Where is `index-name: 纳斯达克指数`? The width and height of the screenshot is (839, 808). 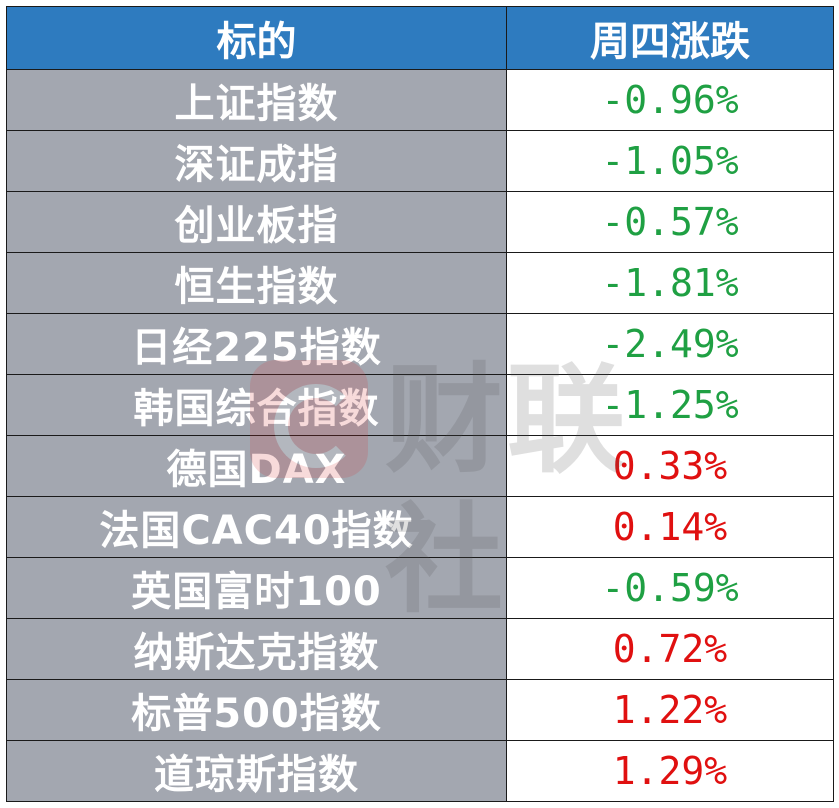
index-name: 纳斯达克指数 is located at coordinates (256, 649).